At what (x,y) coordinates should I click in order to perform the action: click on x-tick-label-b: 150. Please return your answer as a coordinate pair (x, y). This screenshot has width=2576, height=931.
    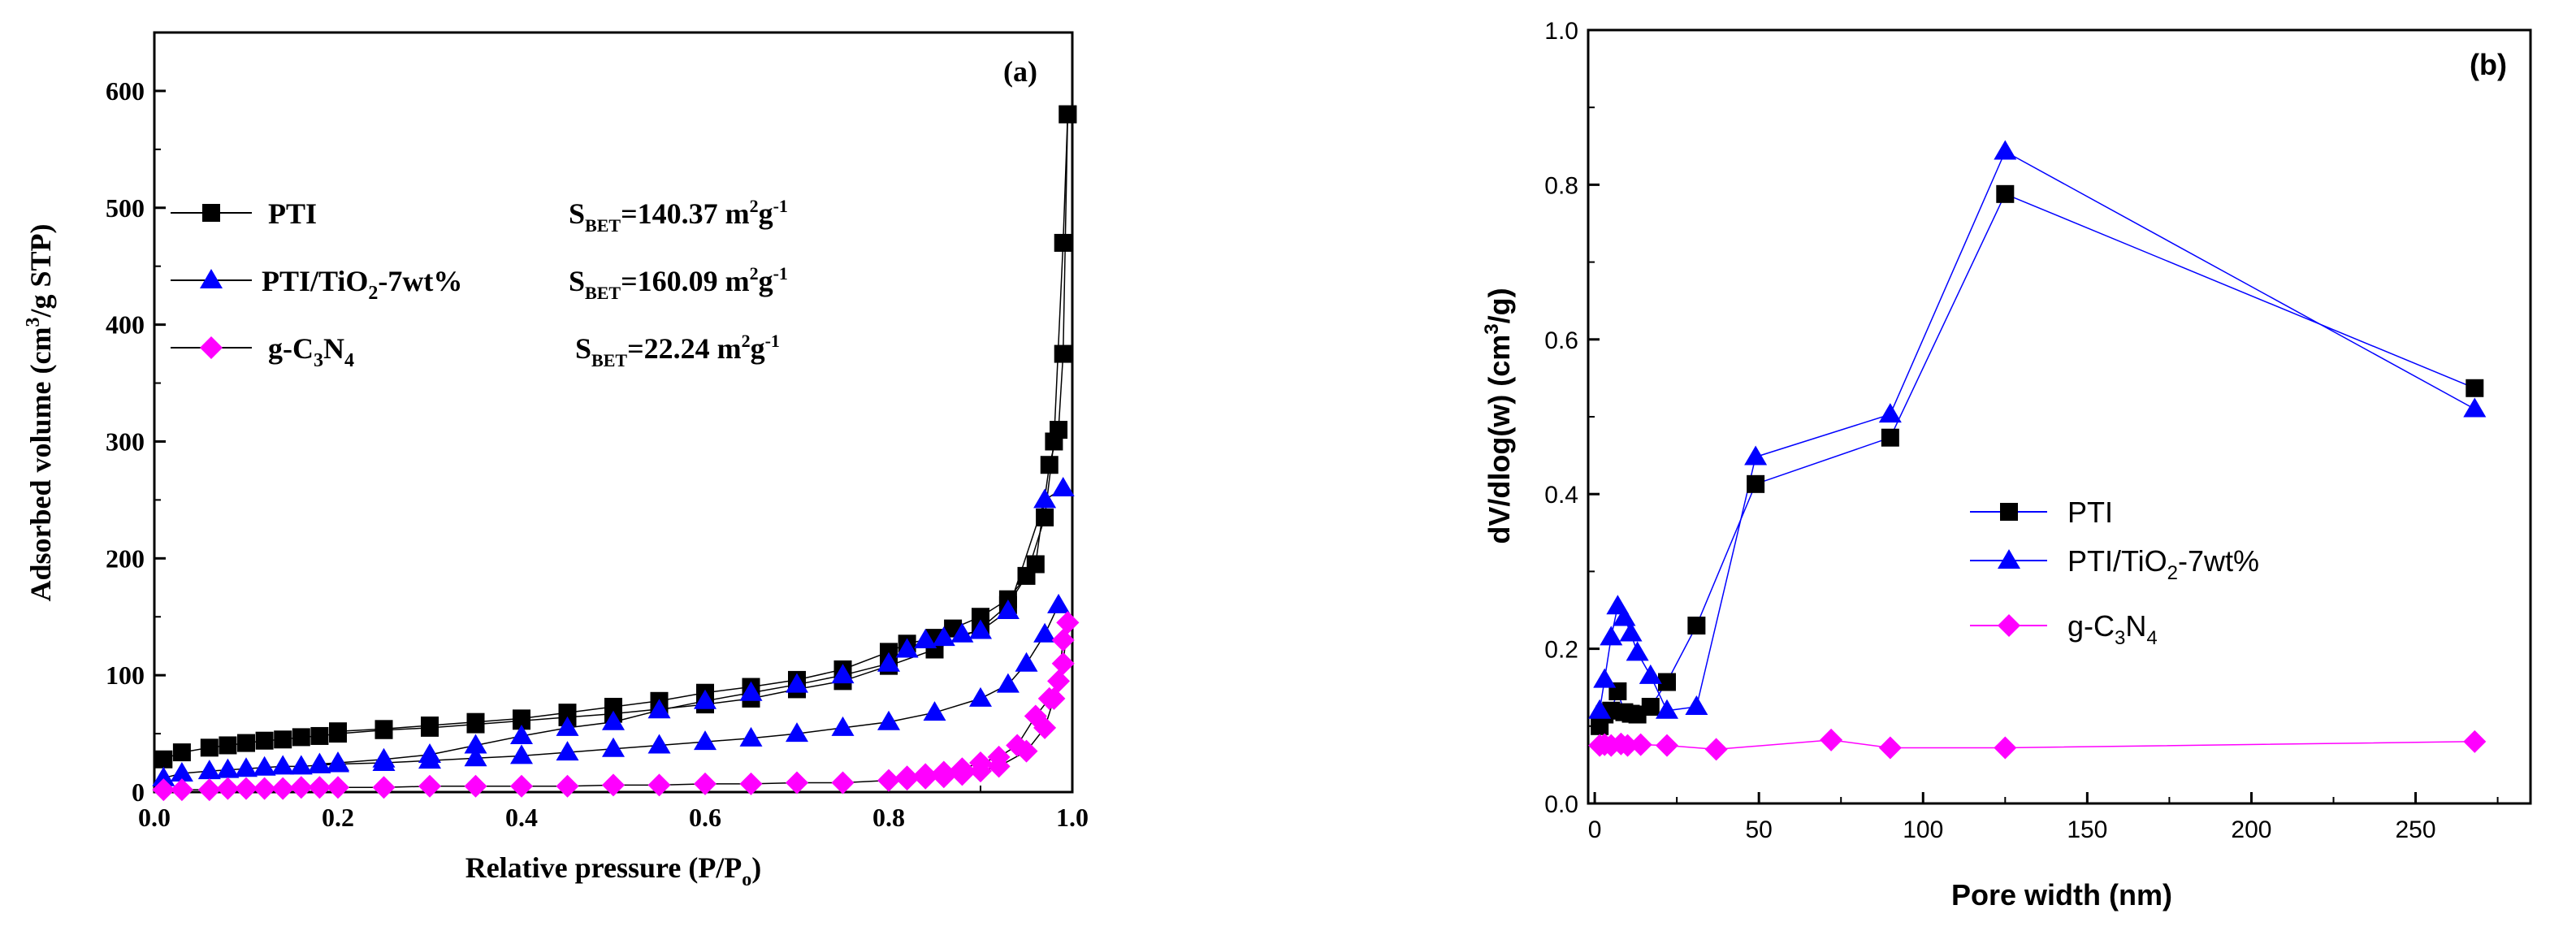
    Looking at the image, I should click on (2087, 829).